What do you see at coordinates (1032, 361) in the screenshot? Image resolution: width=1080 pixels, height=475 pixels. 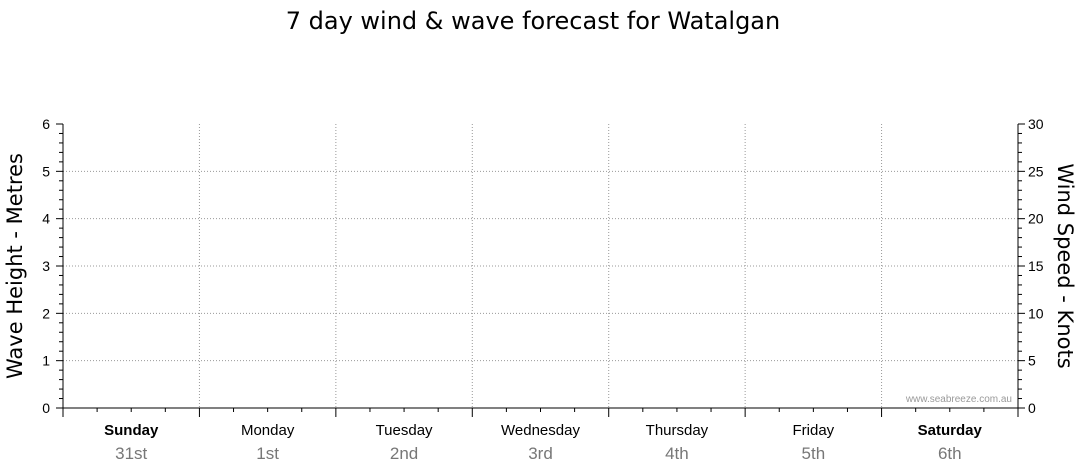 I see `right-tick-label: 5` at bounding box center [1032, 361].